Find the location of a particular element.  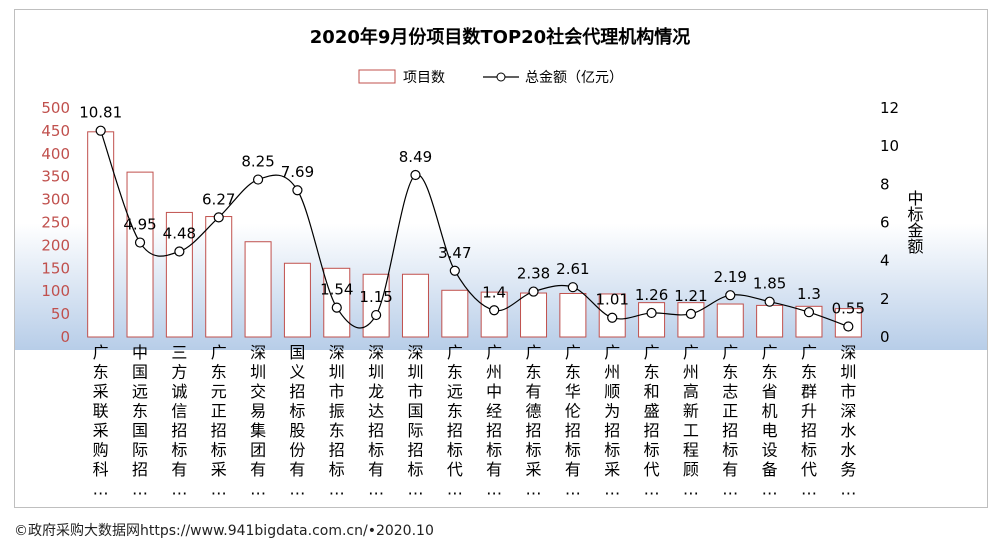

line-data-label: 4.48 is located at coordinates (179, 234).